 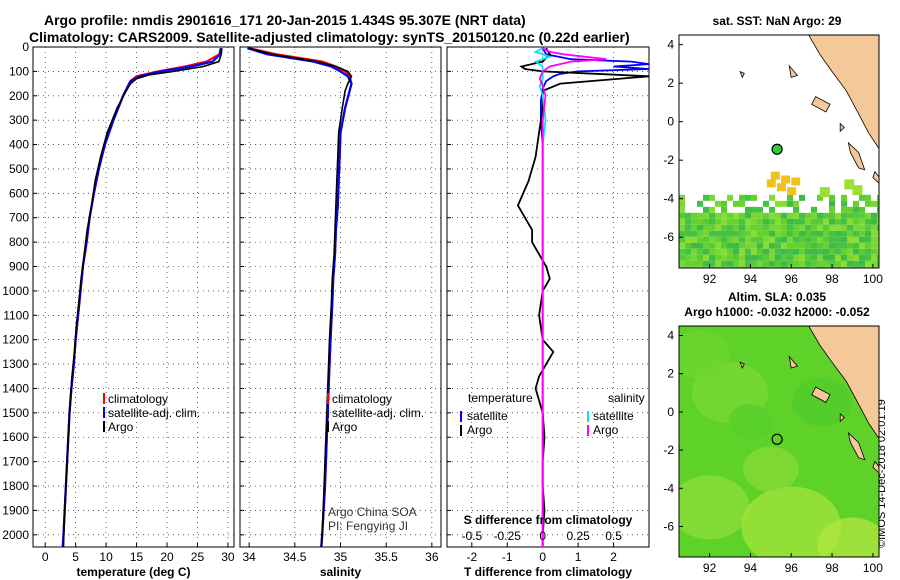 I want to click on temperature-ytick-label: 1300, so click(x=15, y=364).